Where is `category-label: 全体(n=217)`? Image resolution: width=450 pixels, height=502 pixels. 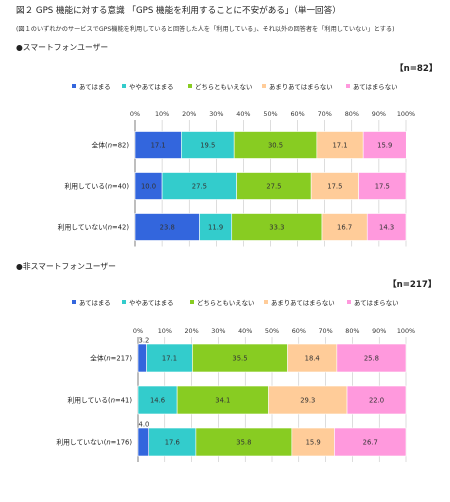 category-label: 全体(n=217) is located at coordinates (111, 358).